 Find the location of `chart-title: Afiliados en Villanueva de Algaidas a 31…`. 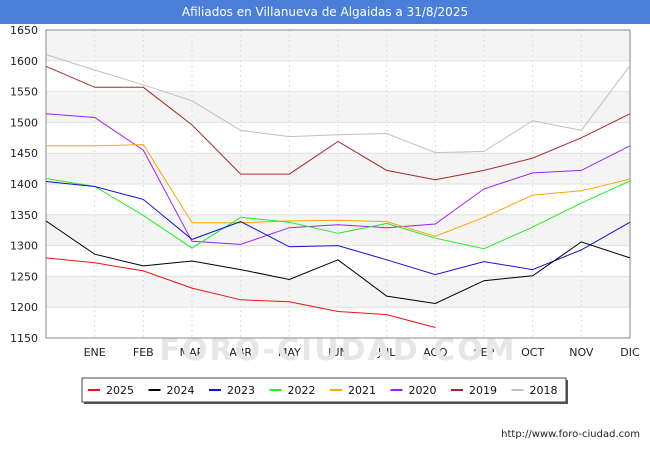

chart-title: Afiliados en Villanueva de Algaidas a 31… is located at coordinates (325, 12).